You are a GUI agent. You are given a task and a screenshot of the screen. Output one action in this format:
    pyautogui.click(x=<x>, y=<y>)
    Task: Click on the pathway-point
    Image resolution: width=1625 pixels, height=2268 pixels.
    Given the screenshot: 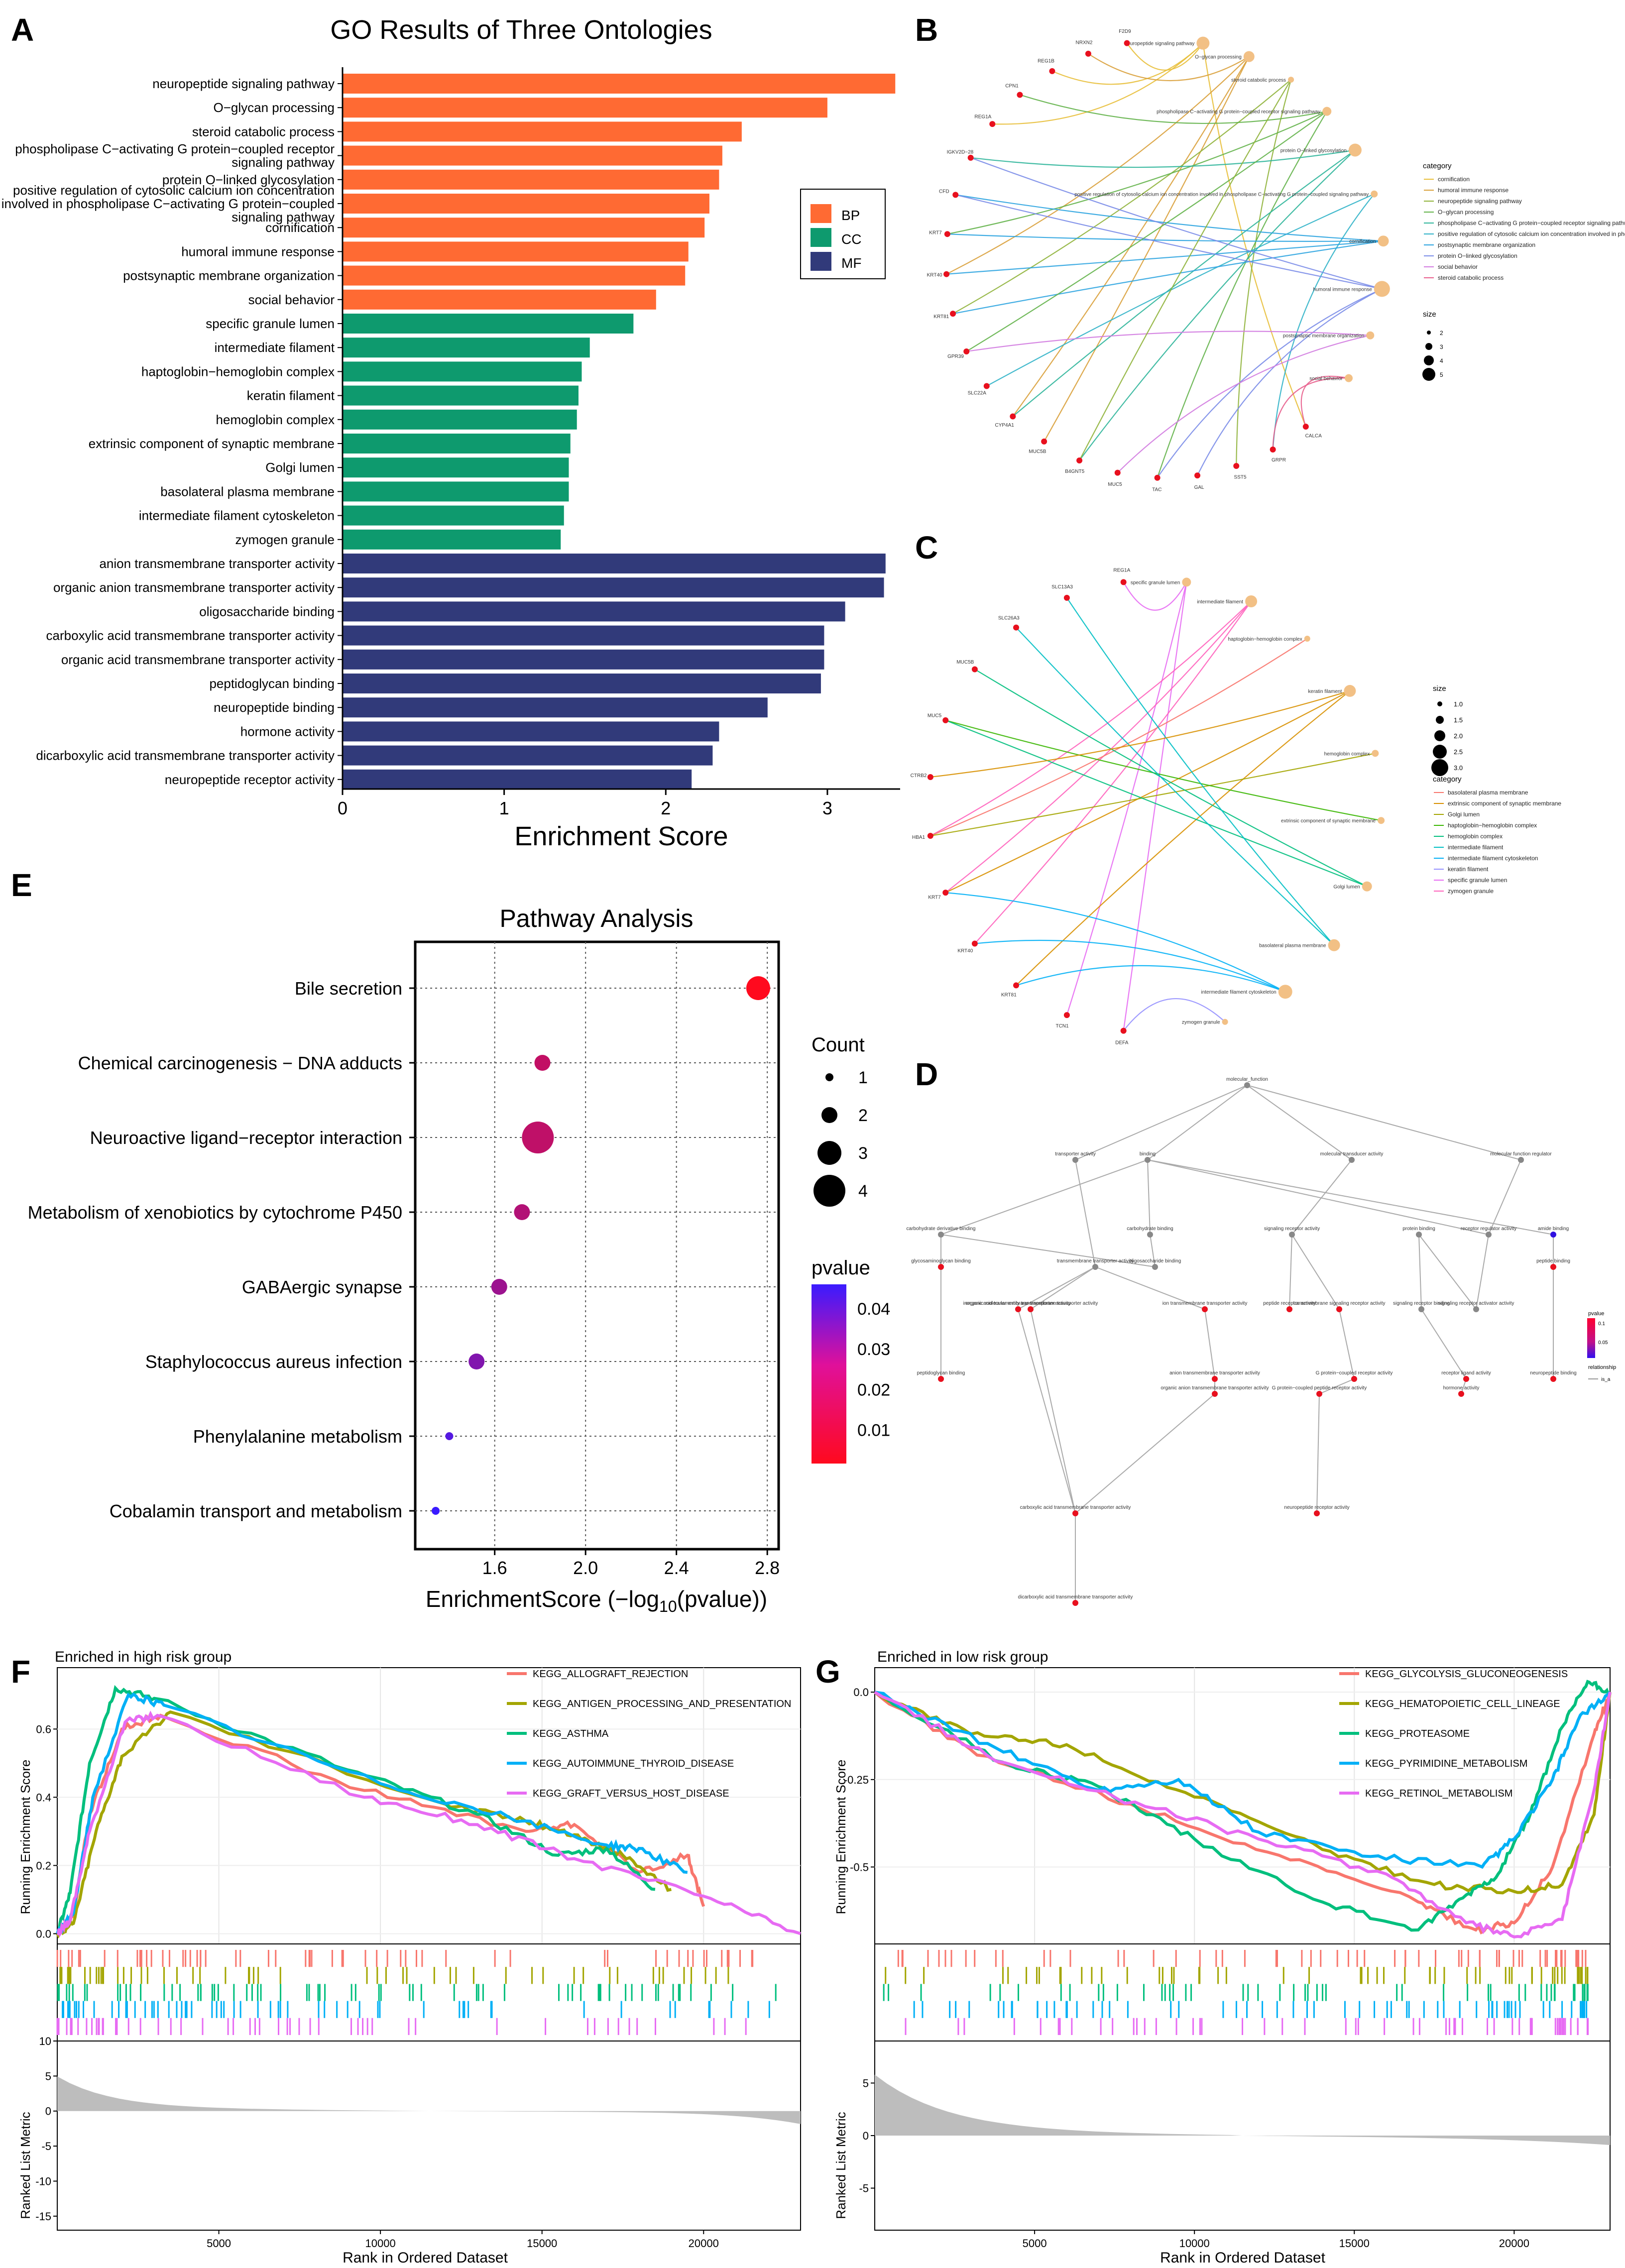 What is the action you would take?
    pyautogui.click(x=499, y=1287)
    